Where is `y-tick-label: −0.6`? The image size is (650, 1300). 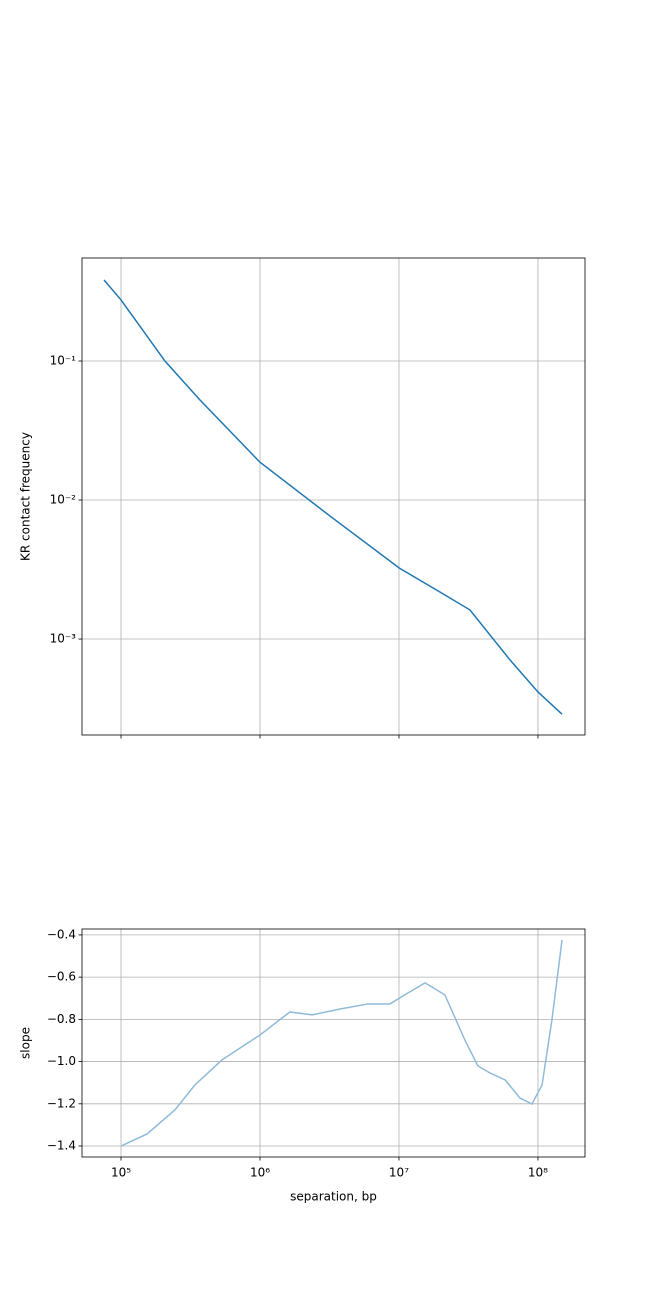 y-tick-label: −0.6 is located at coordinates (61, 977).